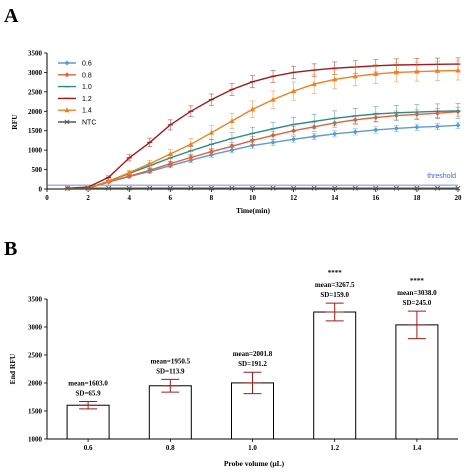  Describe the element at coordinates (10, 249) in the screenshot. I see `panel-b-label: B` at that location.